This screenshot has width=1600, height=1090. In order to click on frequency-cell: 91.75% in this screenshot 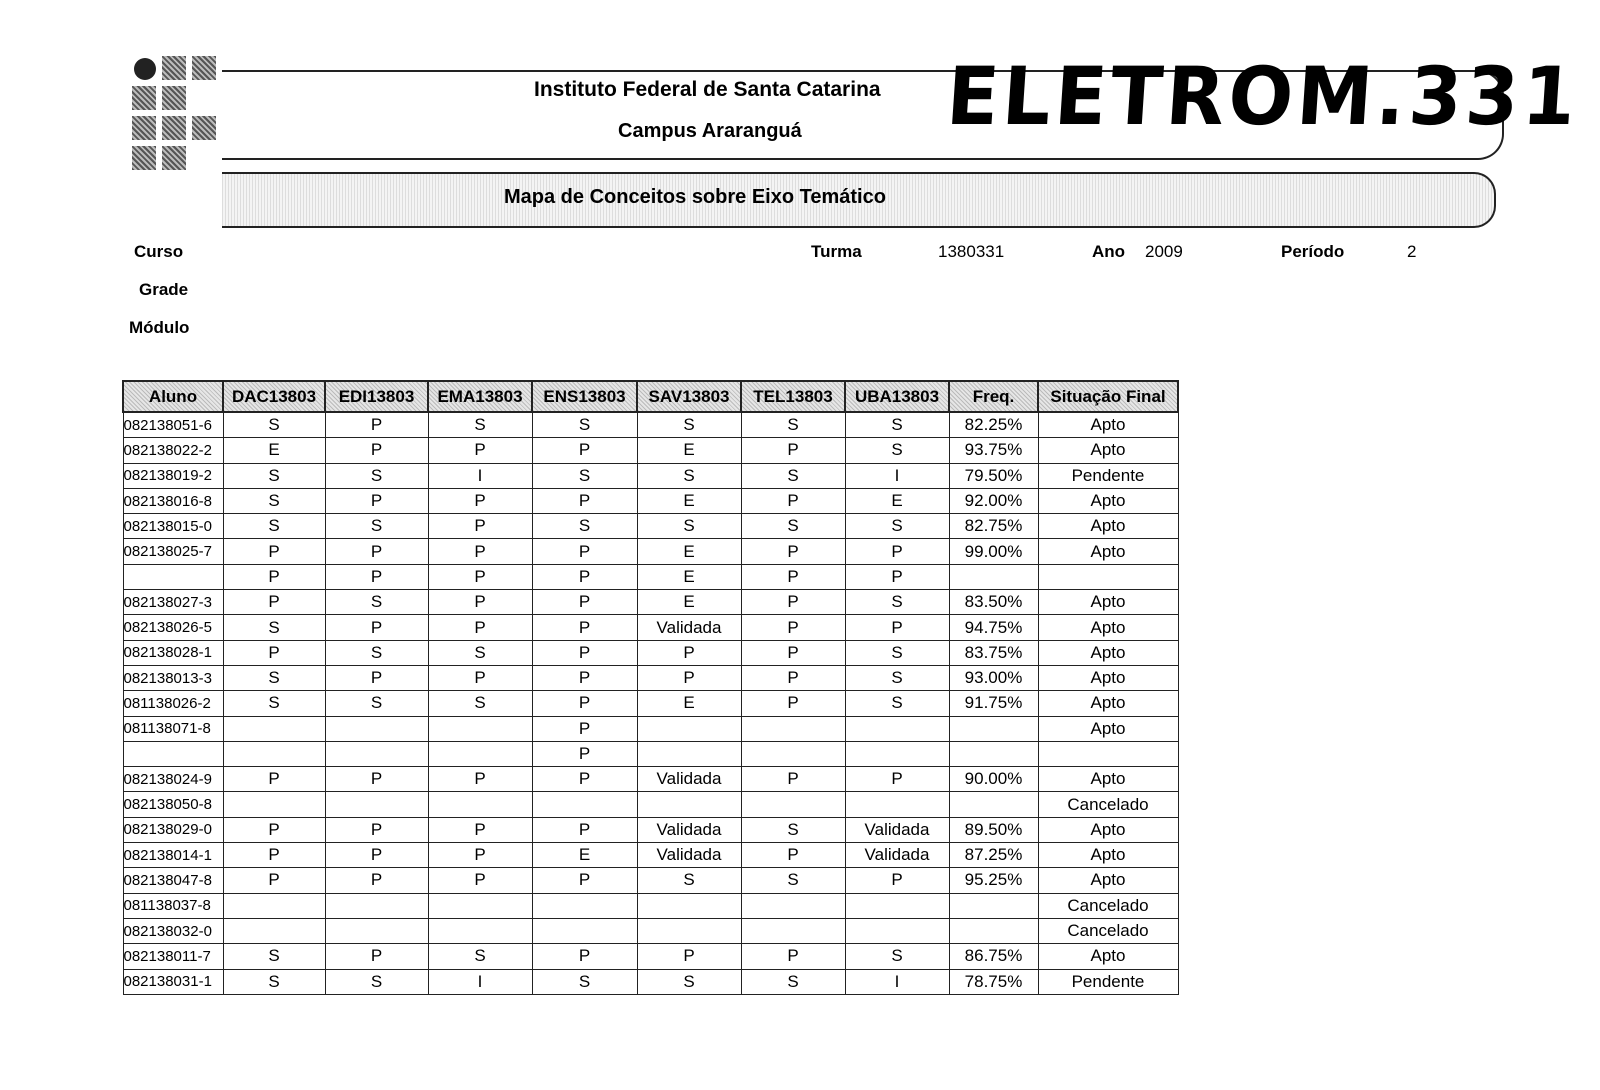, I will do `click(993, 703)`.